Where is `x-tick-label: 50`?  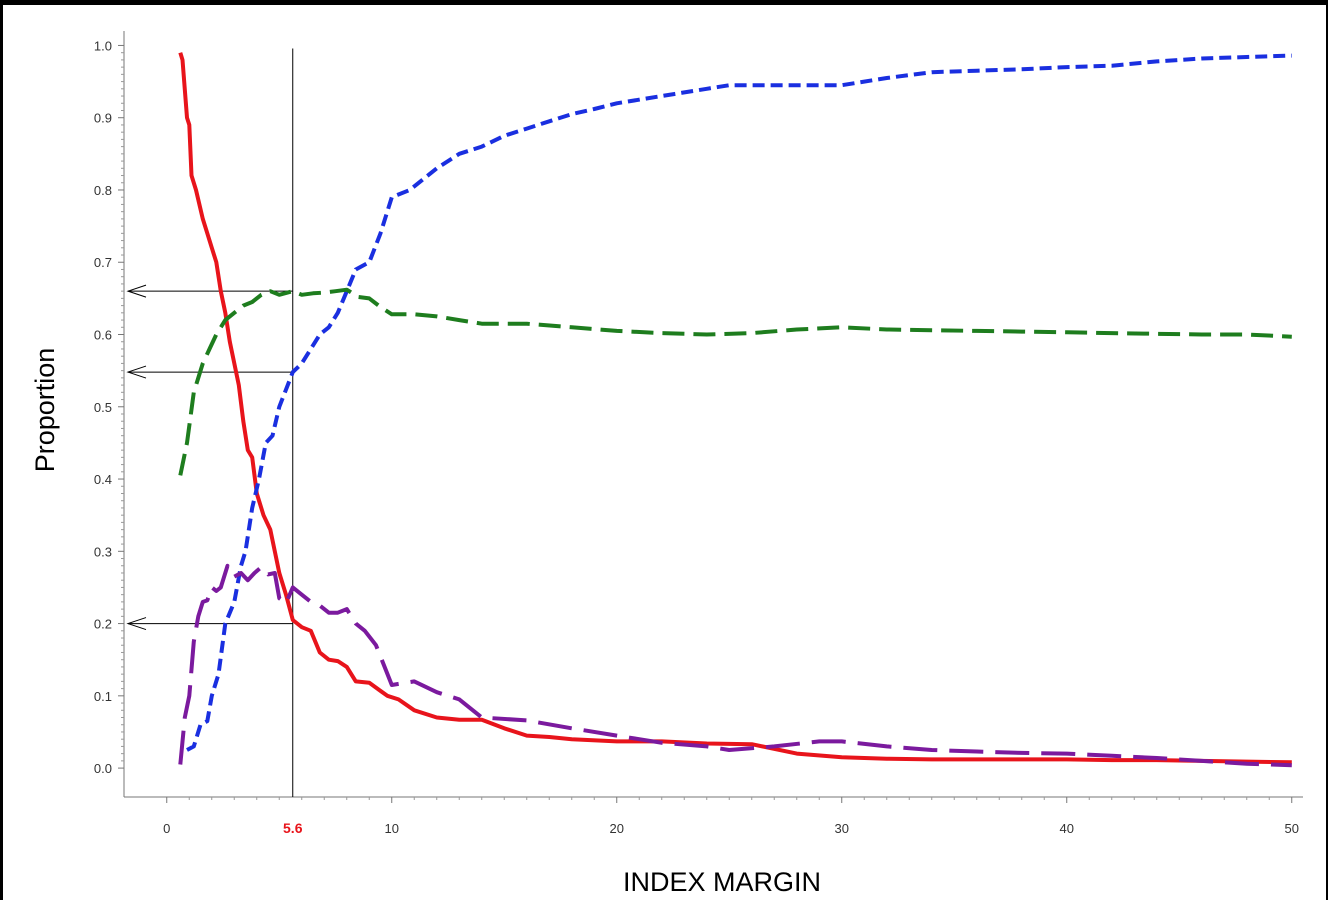 x-tick-label: 50 is located at coordinates (1292, 828).